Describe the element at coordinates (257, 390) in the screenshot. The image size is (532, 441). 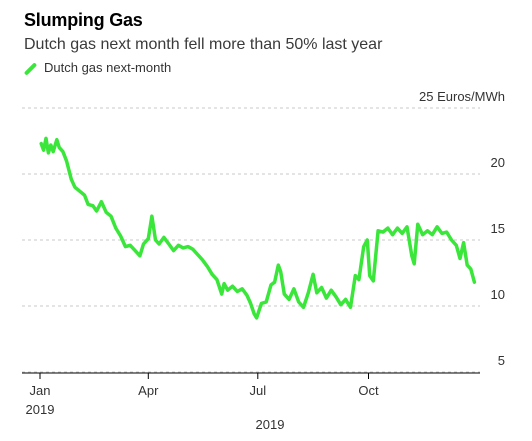
I see `x-tick-label-jul: Jul` at that location.